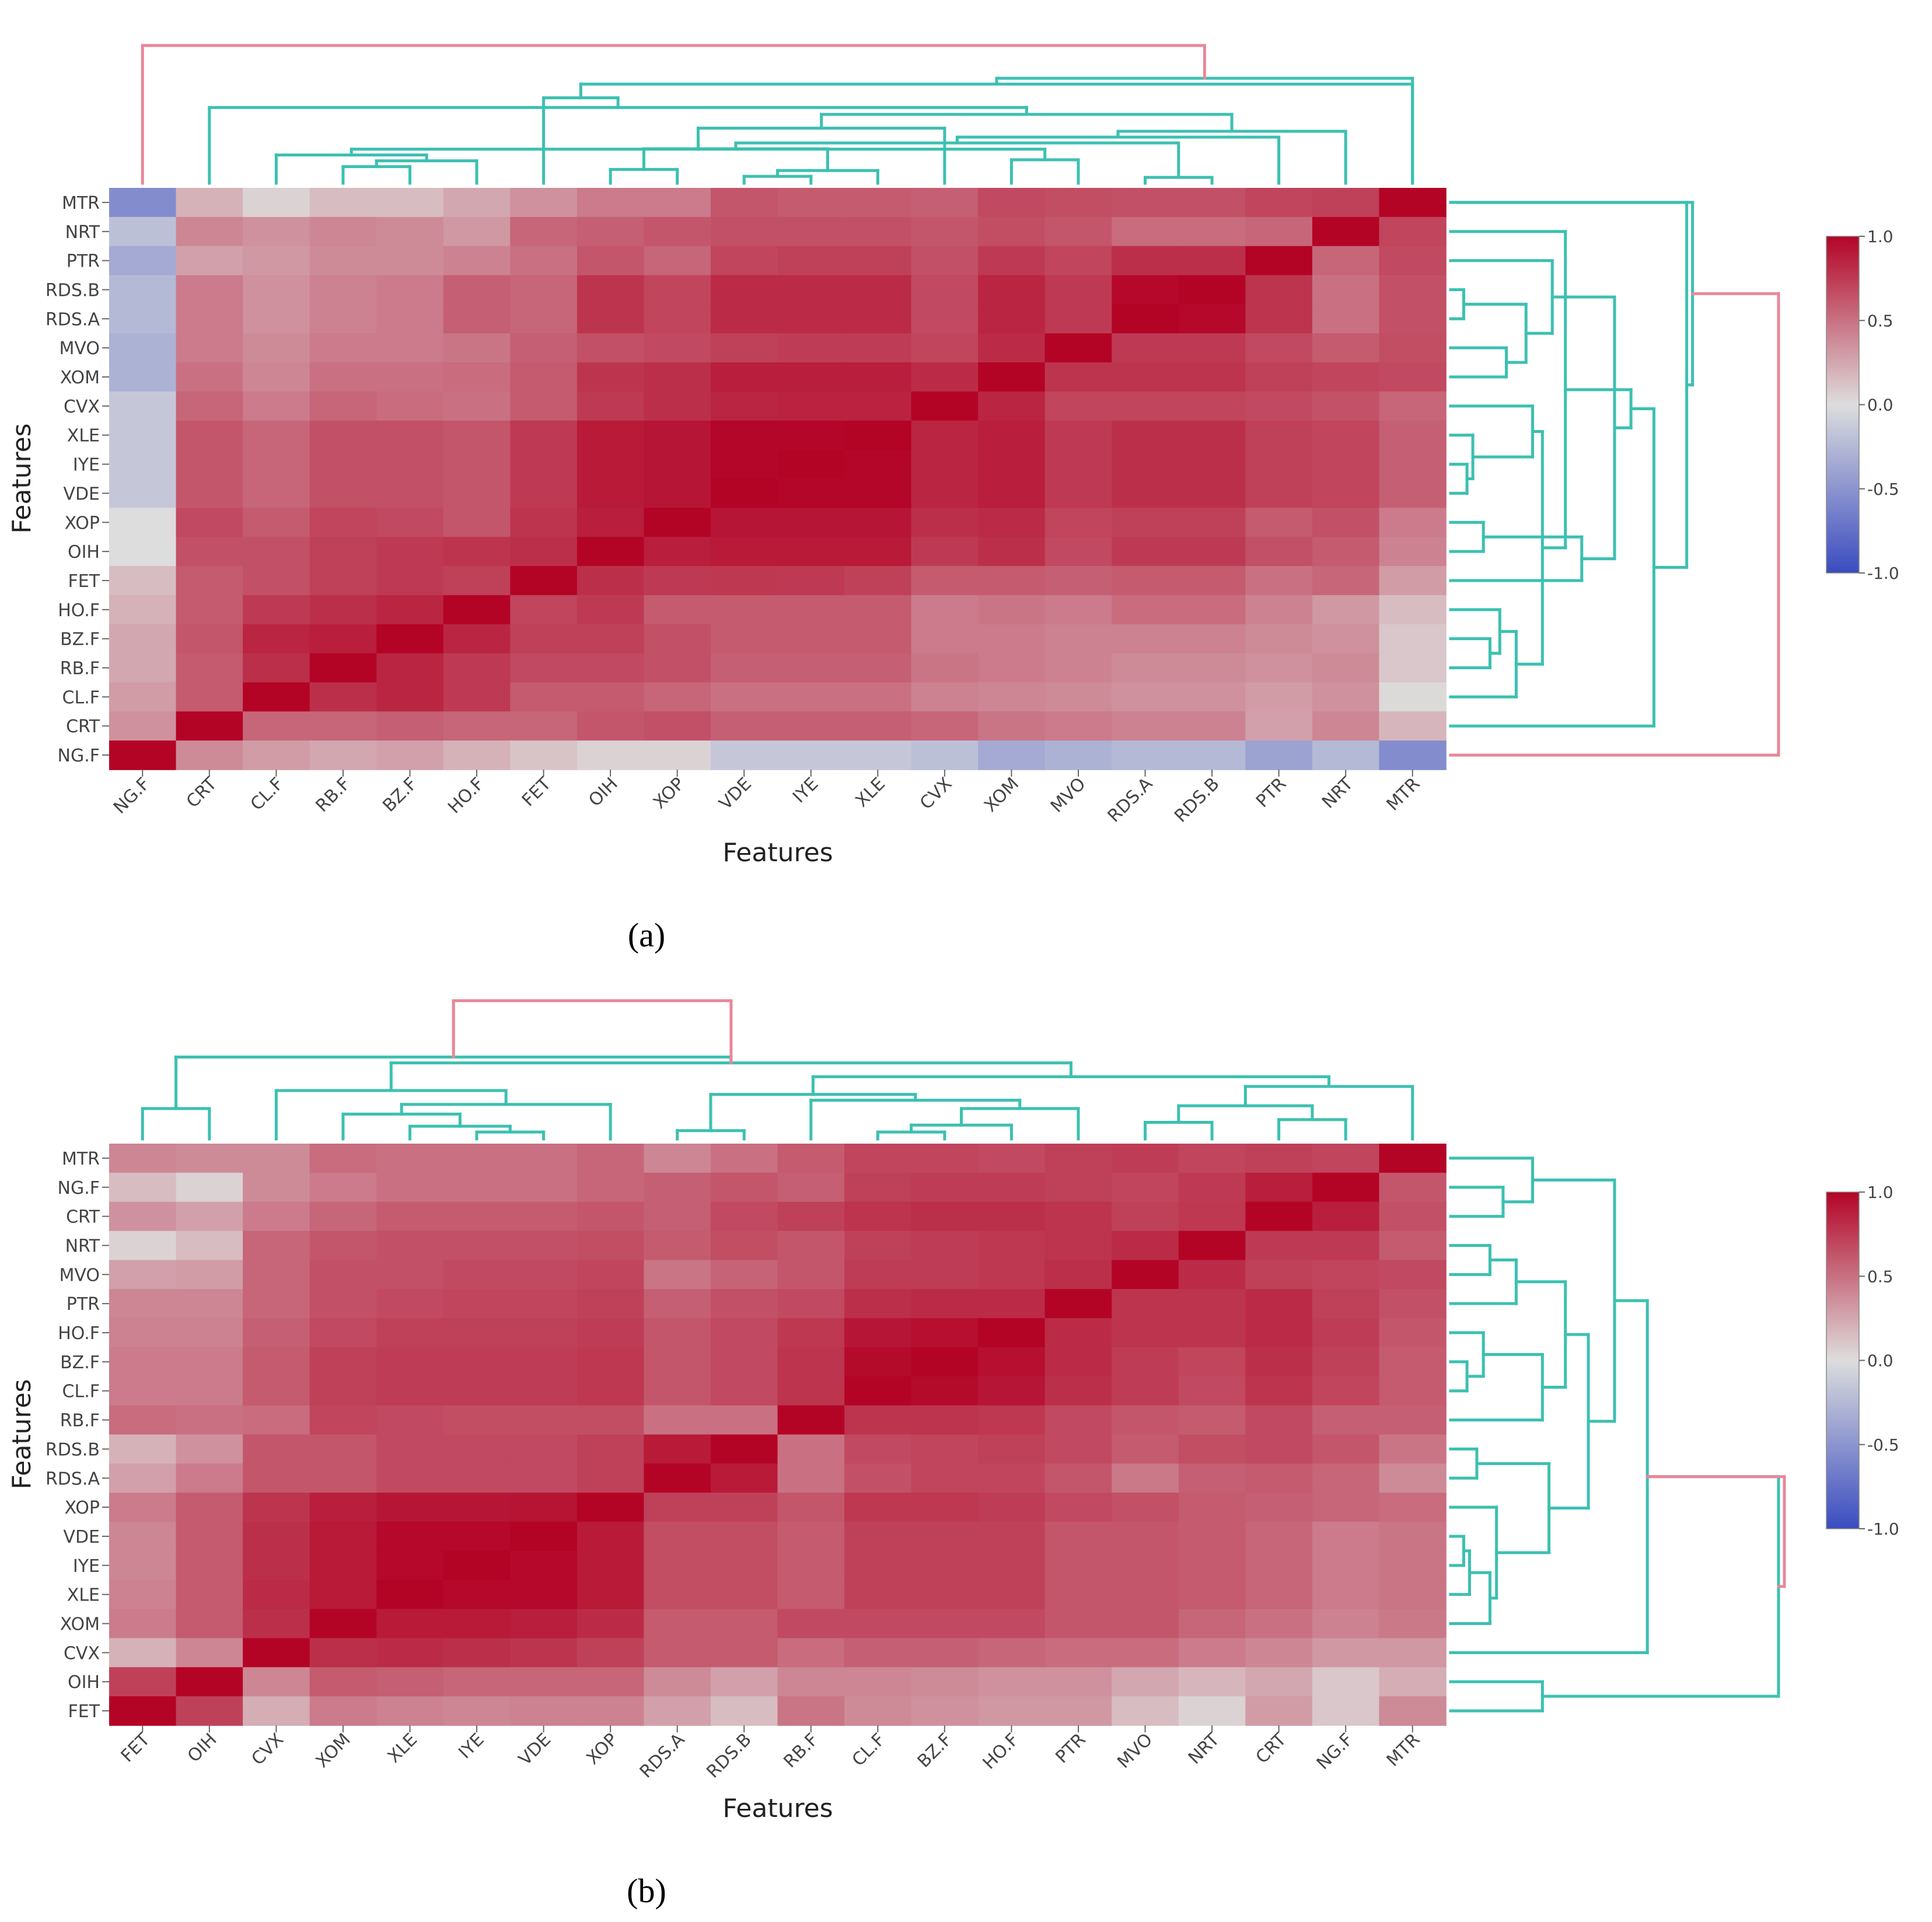 The width and height of the screenshot is (1932, 1922). I want to click on x-tick-label: VDE, so click(535, 1749).